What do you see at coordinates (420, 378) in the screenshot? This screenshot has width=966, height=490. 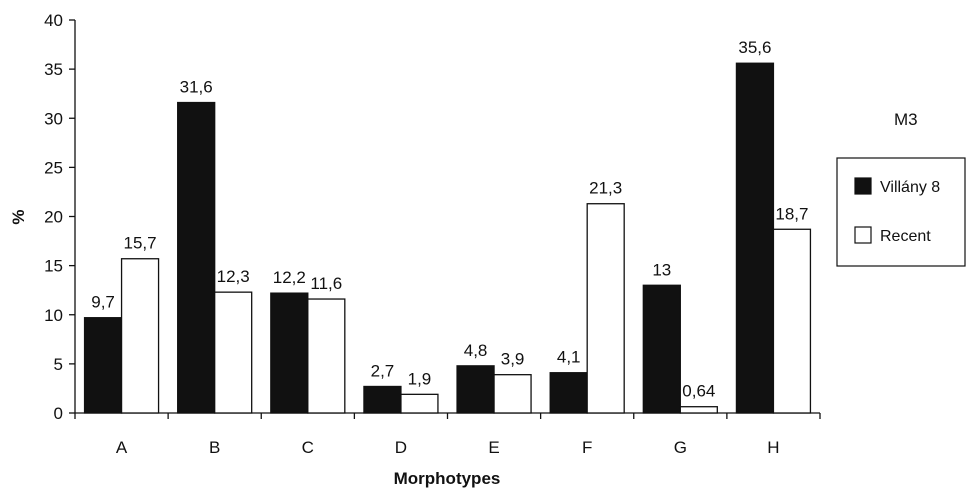 I see `data-label-recent-d: 1,9` at bounding box center [420, 378].